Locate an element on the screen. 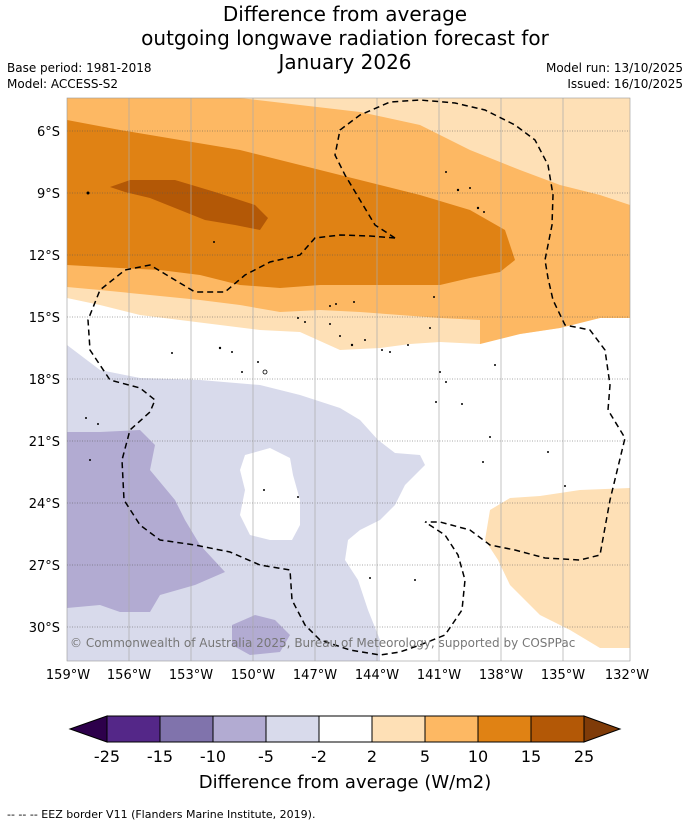  neutral-pocket is located at coordinates (270, 494).